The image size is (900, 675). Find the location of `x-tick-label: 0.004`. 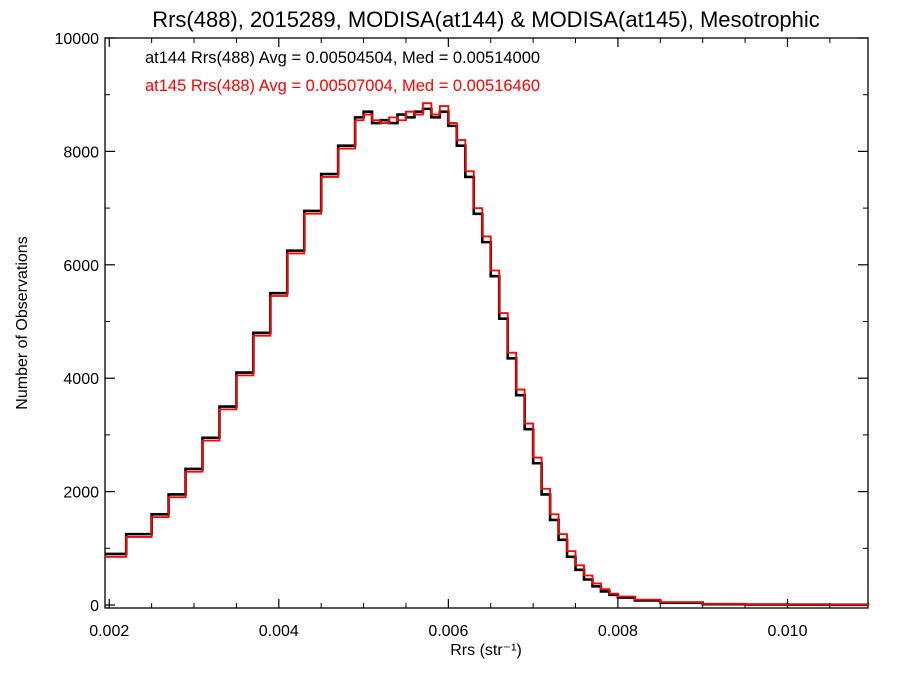

x-tick-label: 0.004 is located at coordinates (279, 631).